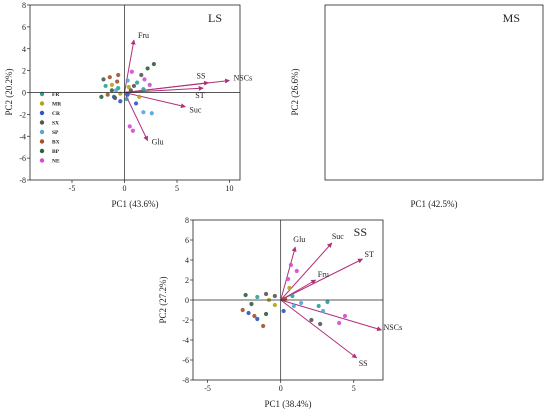  I want to click on y-axis-label: PC2 (27.2%), so click(163, 299).